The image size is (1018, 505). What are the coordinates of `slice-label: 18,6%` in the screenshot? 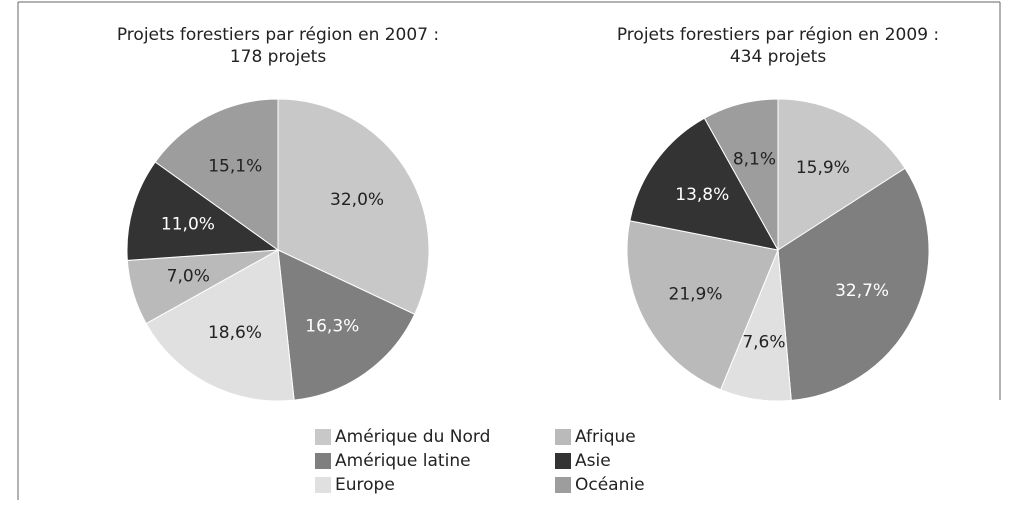 It's located at (235, 333).